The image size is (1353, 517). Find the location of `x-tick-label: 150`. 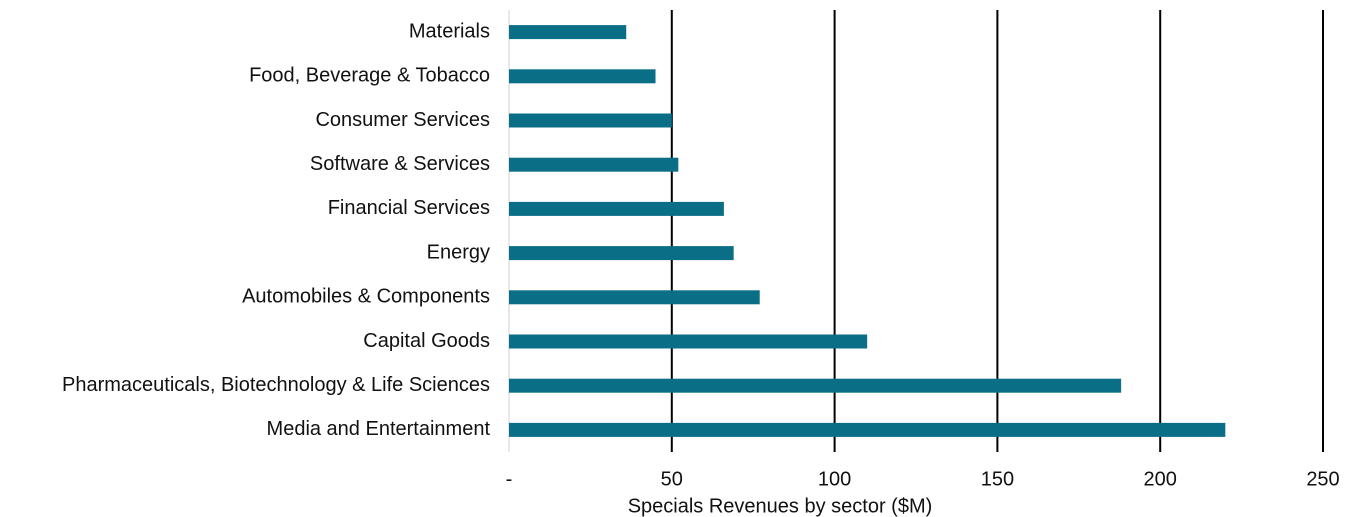

x-tick-label: 150 is located at coordinates (997, 479).